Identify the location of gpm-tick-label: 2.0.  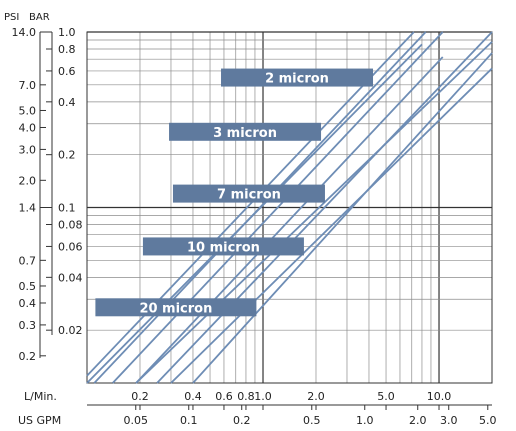
(418, 420).